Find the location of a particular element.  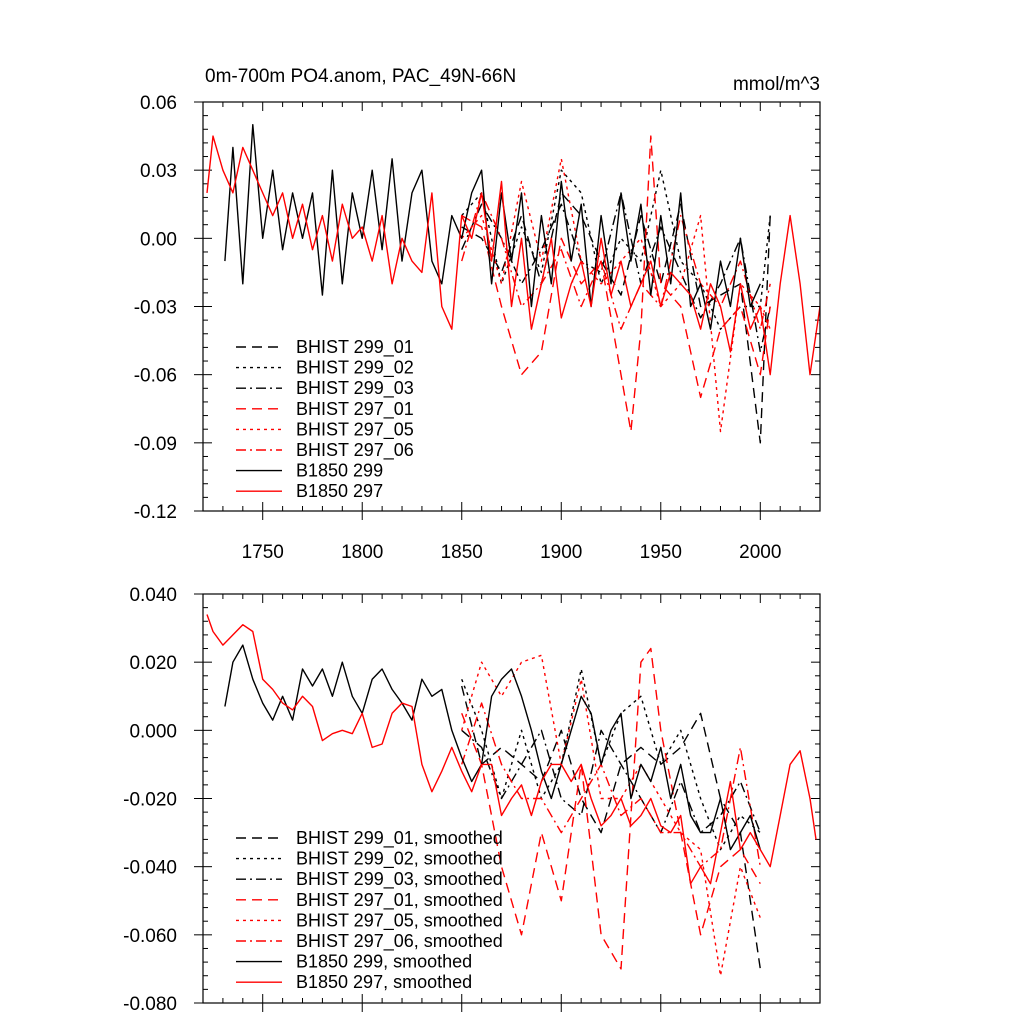

legend-label: BHIST 297_01 is located at coordinates (355, 409).